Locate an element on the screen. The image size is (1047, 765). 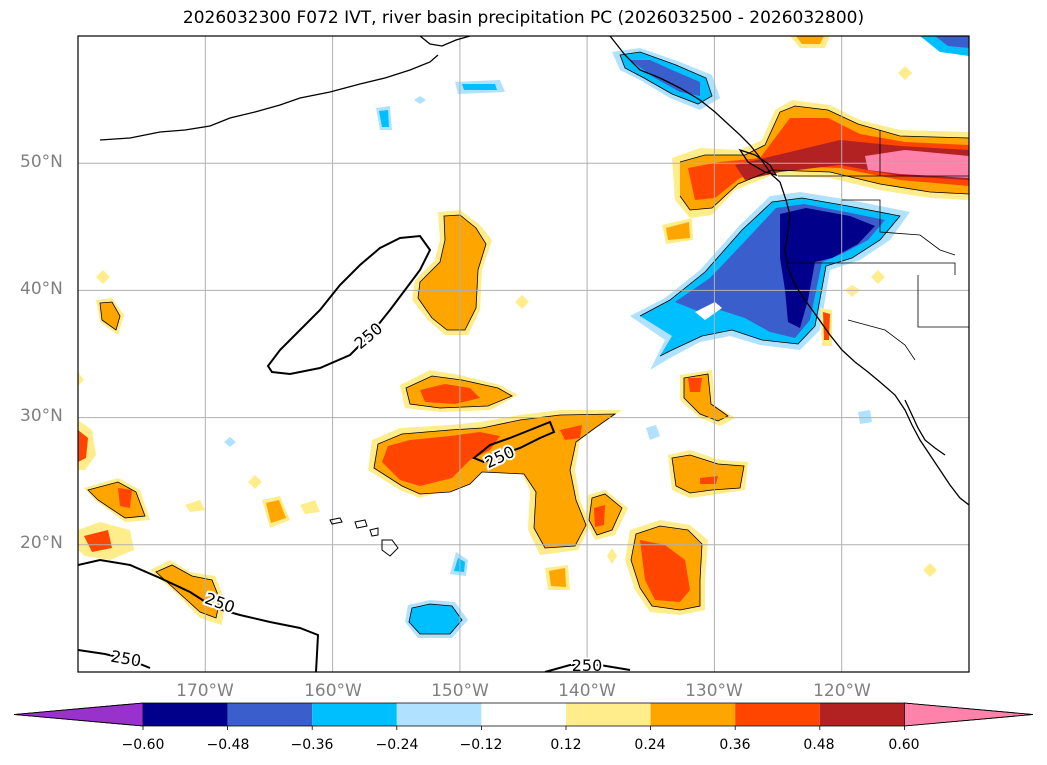
pc-region-hawaii-neg-cyan is located at coordinates (435, 619).